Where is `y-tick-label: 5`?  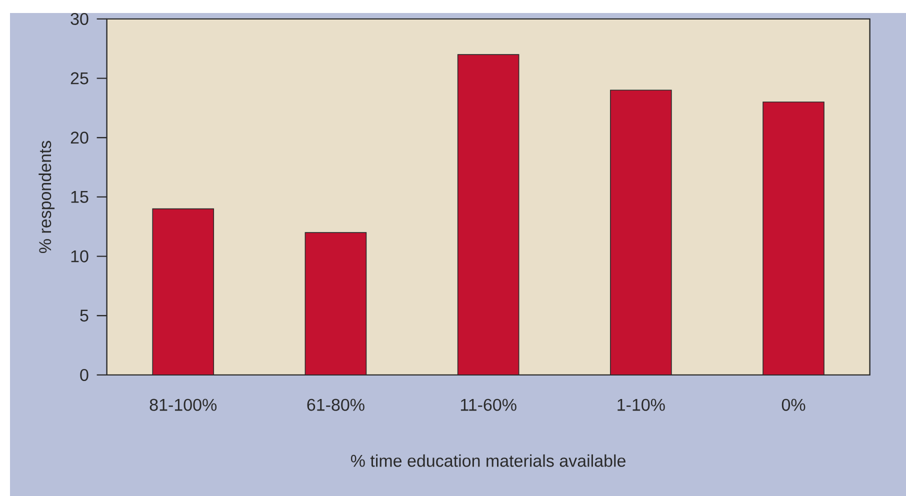 y-tick-label: 5 is located at coordinates (84, 316).